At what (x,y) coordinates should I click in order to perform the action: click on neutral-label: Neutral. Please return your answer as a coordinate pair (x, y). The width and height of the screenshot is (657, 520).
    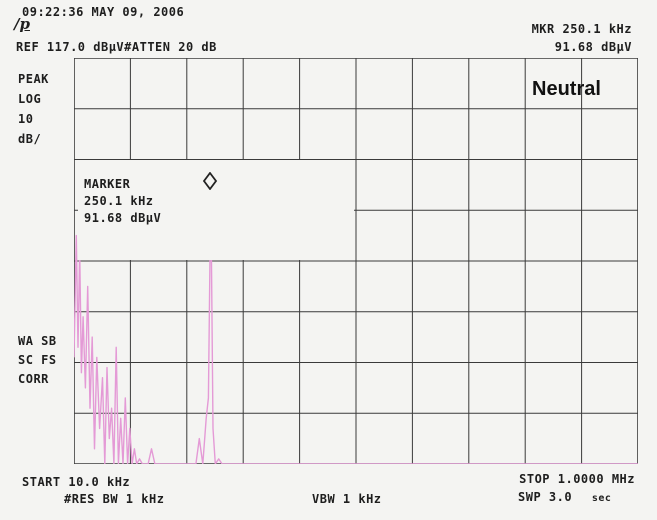
    Looking at the image, I should click on (566, 89).